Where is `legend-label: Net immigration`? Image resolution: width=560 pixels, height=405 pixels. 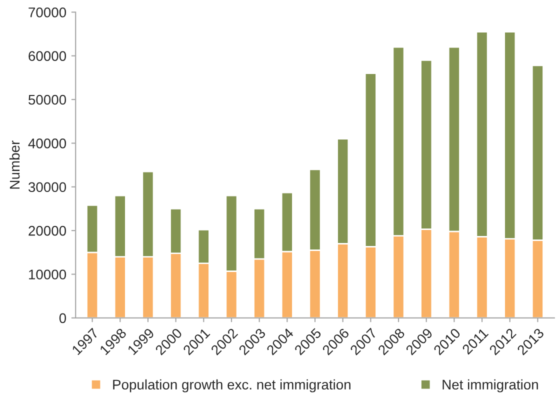
legend-label: Net immigration is located at coordinates (490, 385).